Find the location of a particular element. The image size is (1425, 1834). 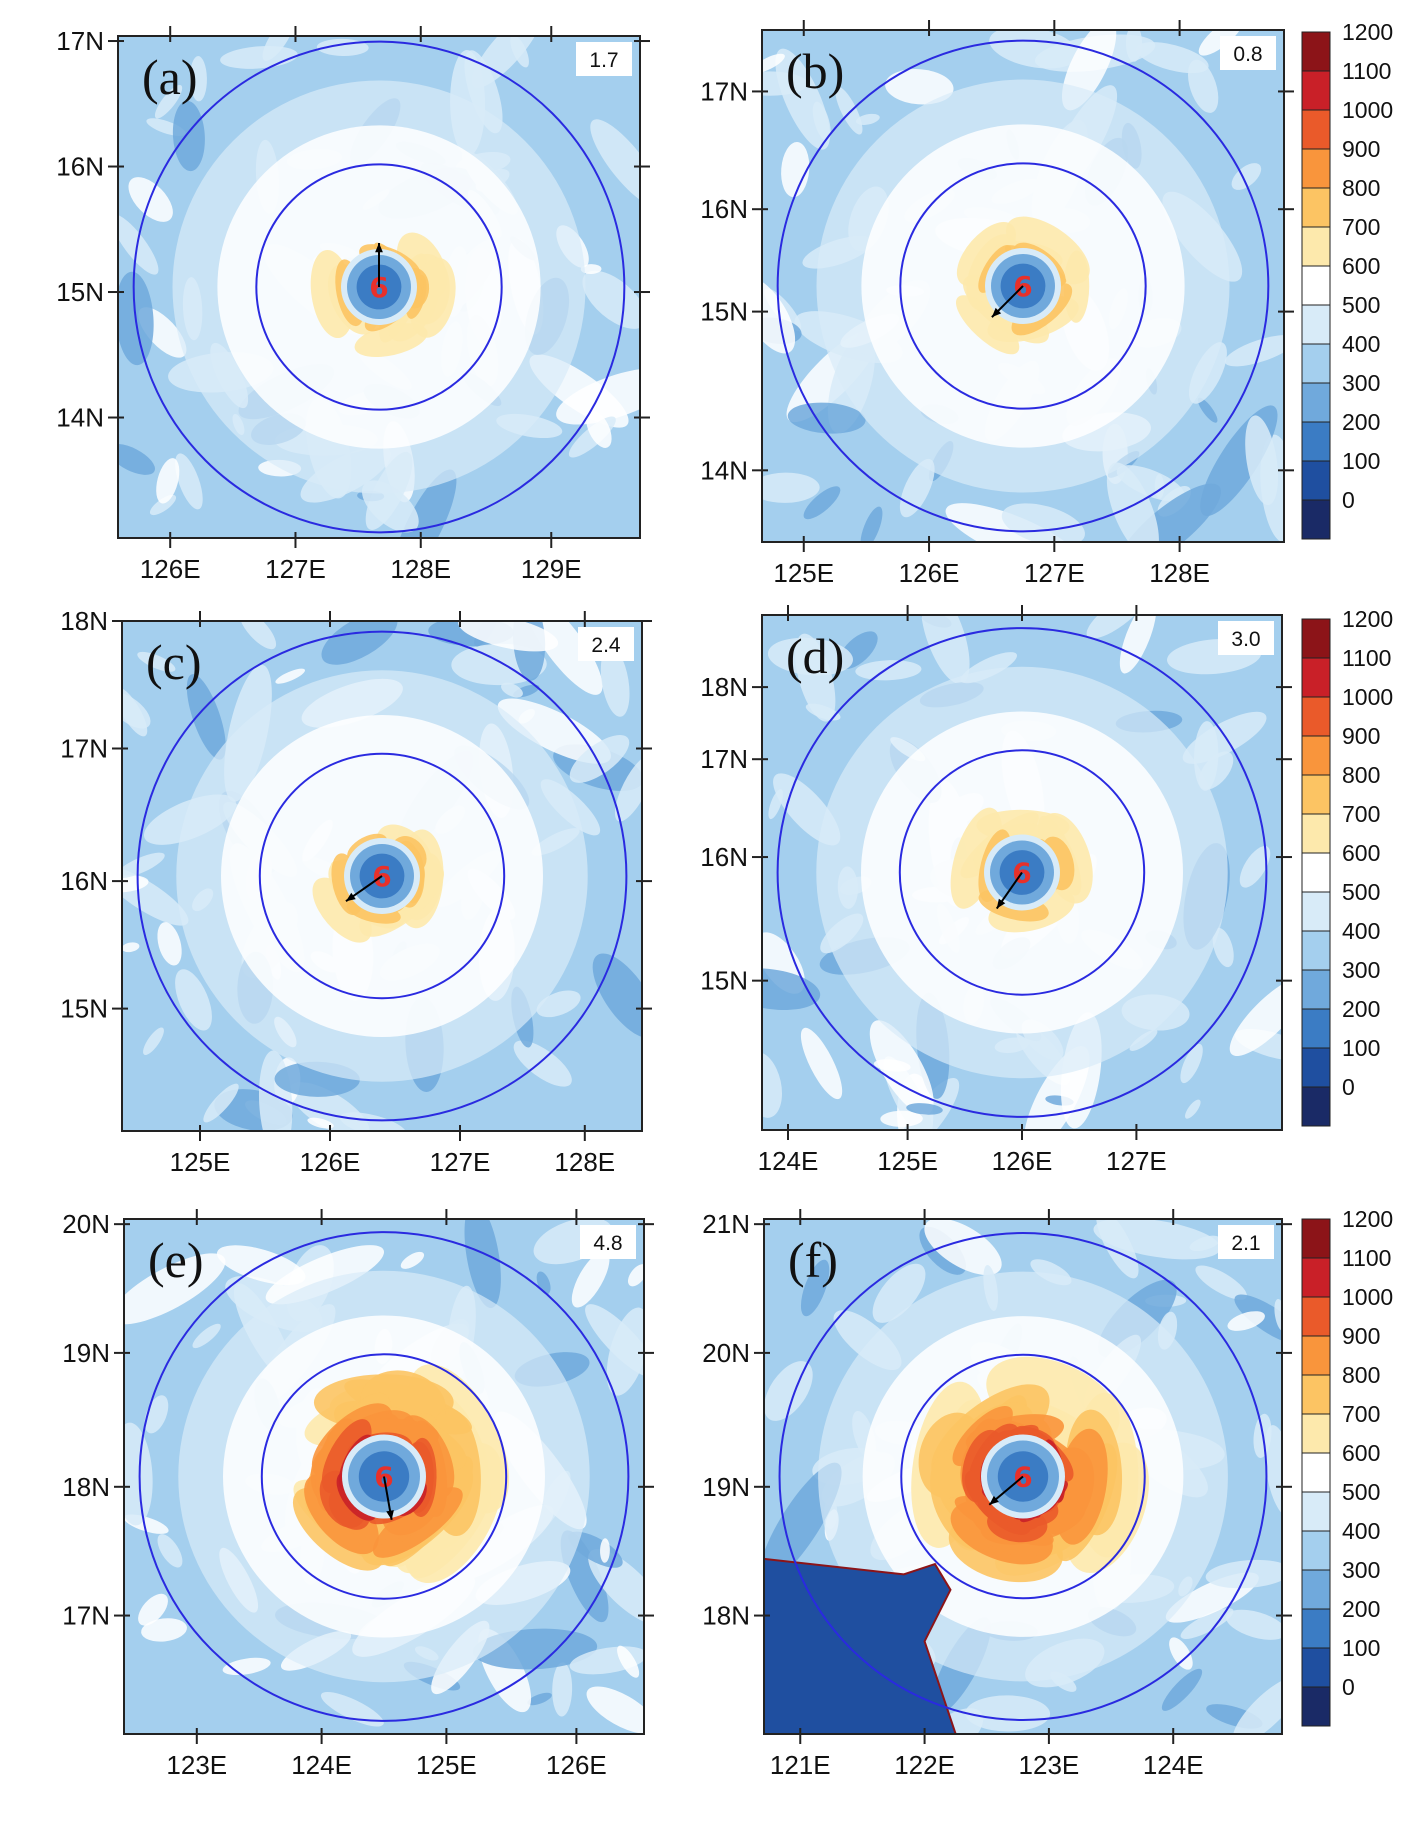

translation-speed: 3.0 is located at coordinates (1245, 639).